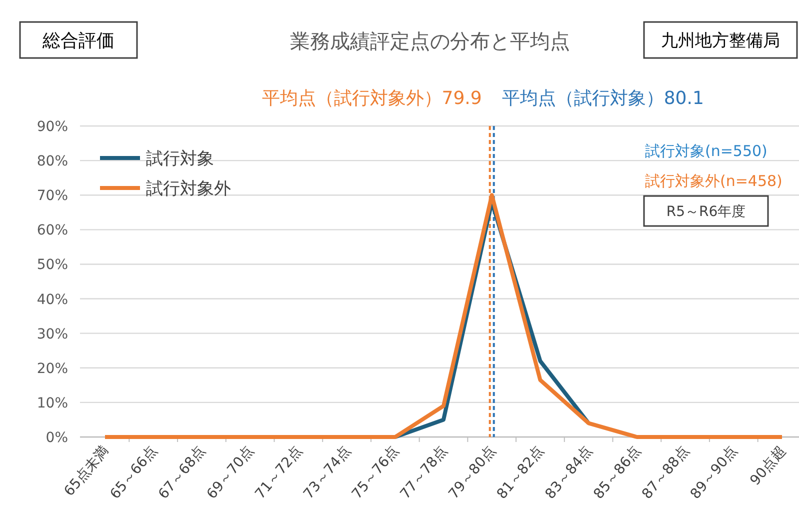 This screenshot has height=526, width=799. Describe the element at coordinates (430, 41) in the screenshot. I see `chart-title: 業務成績評定点の分布と平均点` at that location.